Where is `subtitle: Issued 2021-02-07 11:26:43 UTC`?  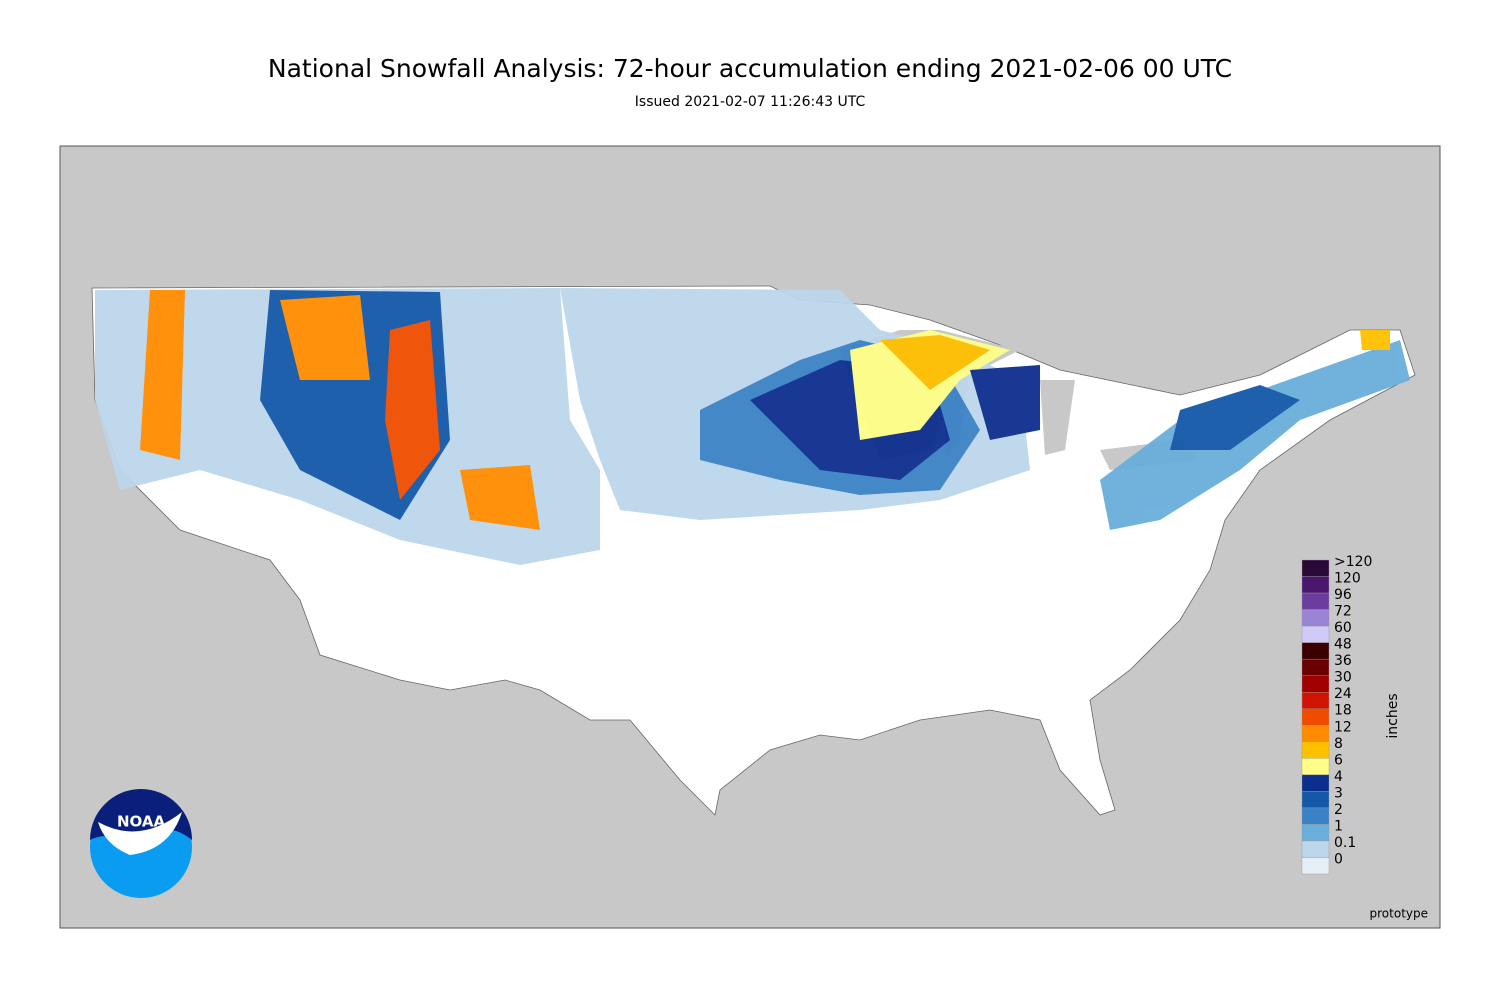
subtitle: Issued 2021-02-07 11:26:43 UTC is located at coordinates (750, 102).